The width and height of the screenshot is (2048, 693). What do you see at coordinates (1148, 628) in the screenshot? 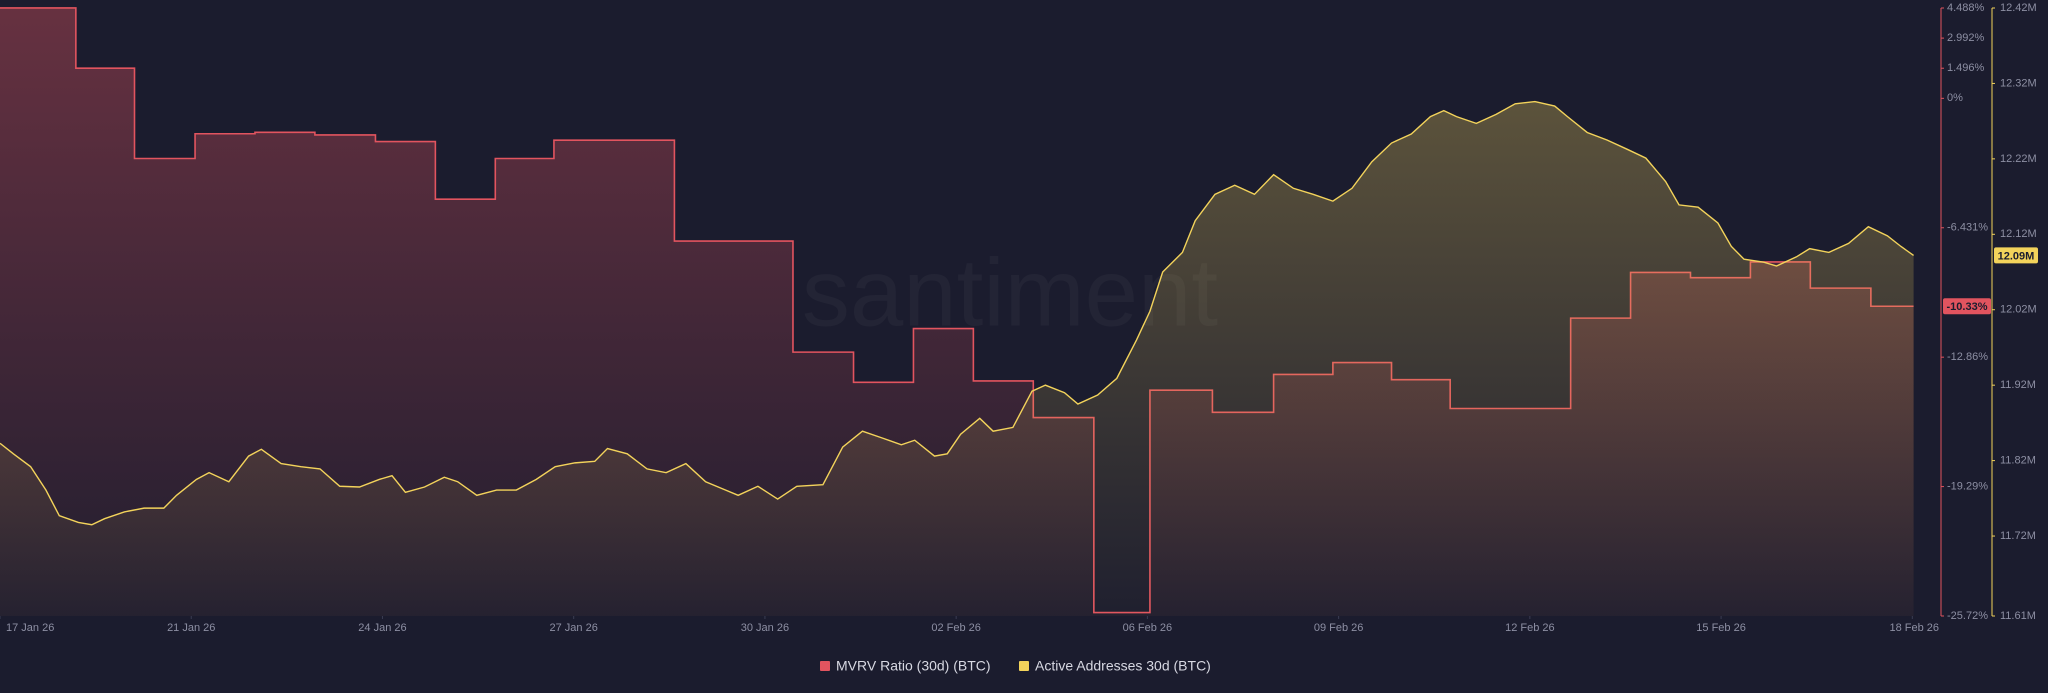
I see `x-tick-label: 06 Feb 26` at bounding box center [1148, 628].